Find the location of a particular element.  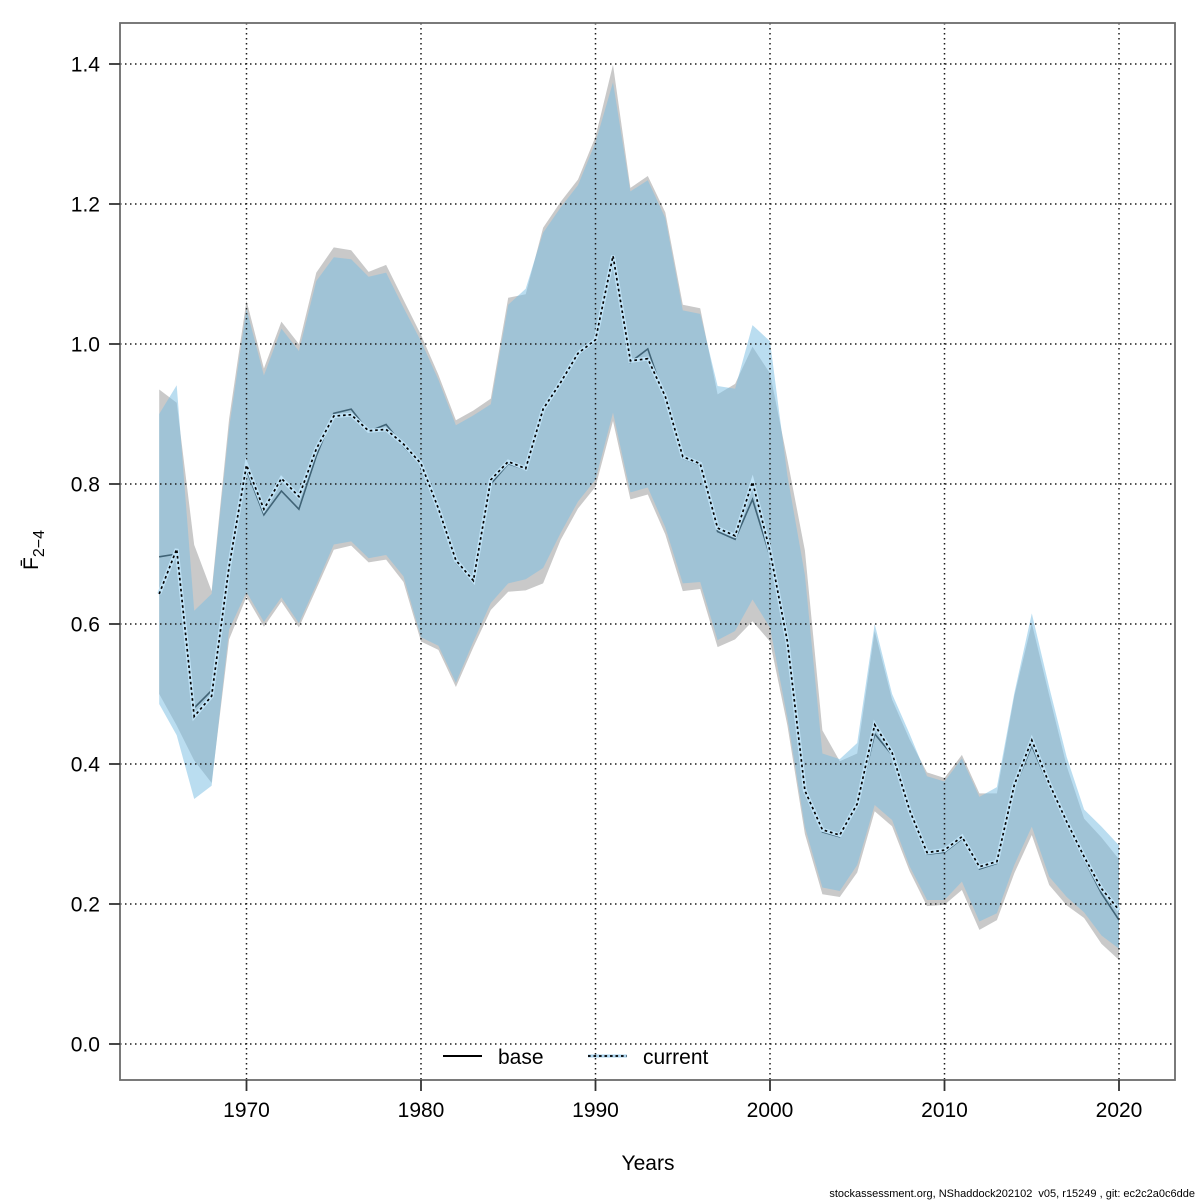

svg-text: 1970 is located at coordinates (246, 1110).